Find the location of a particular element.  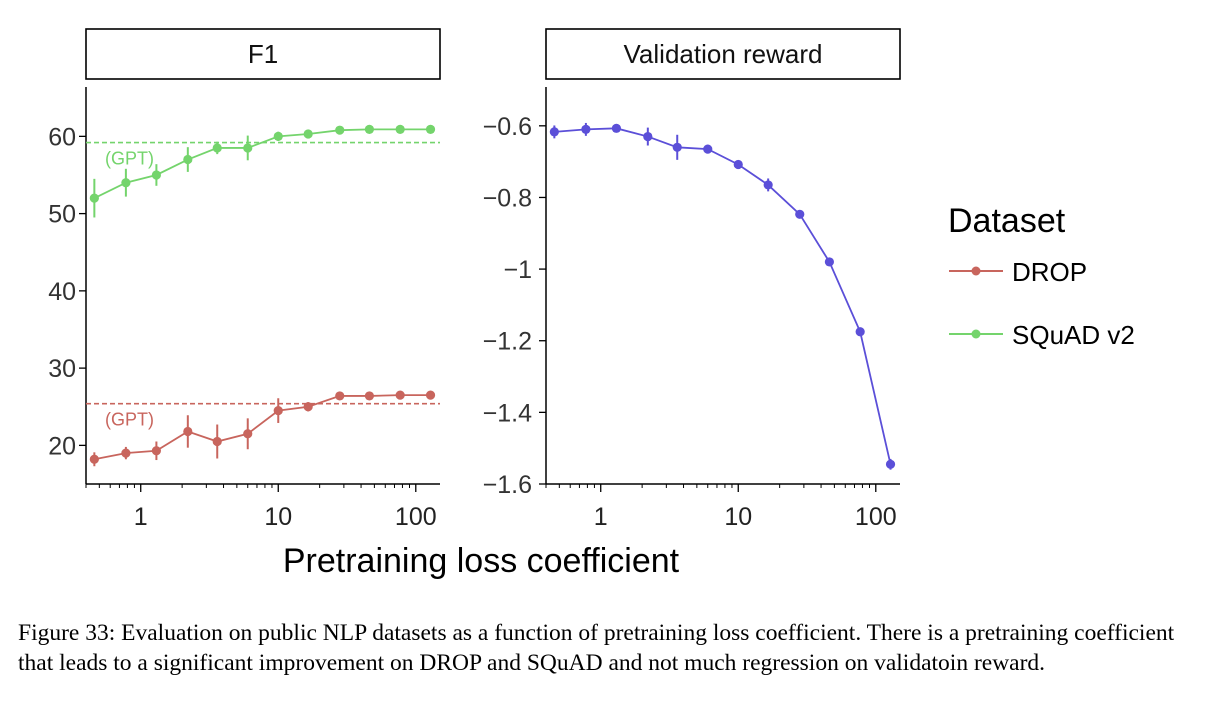

legend: Dataset DROP SQuAD v2 is located at coordinates (1041, 276).